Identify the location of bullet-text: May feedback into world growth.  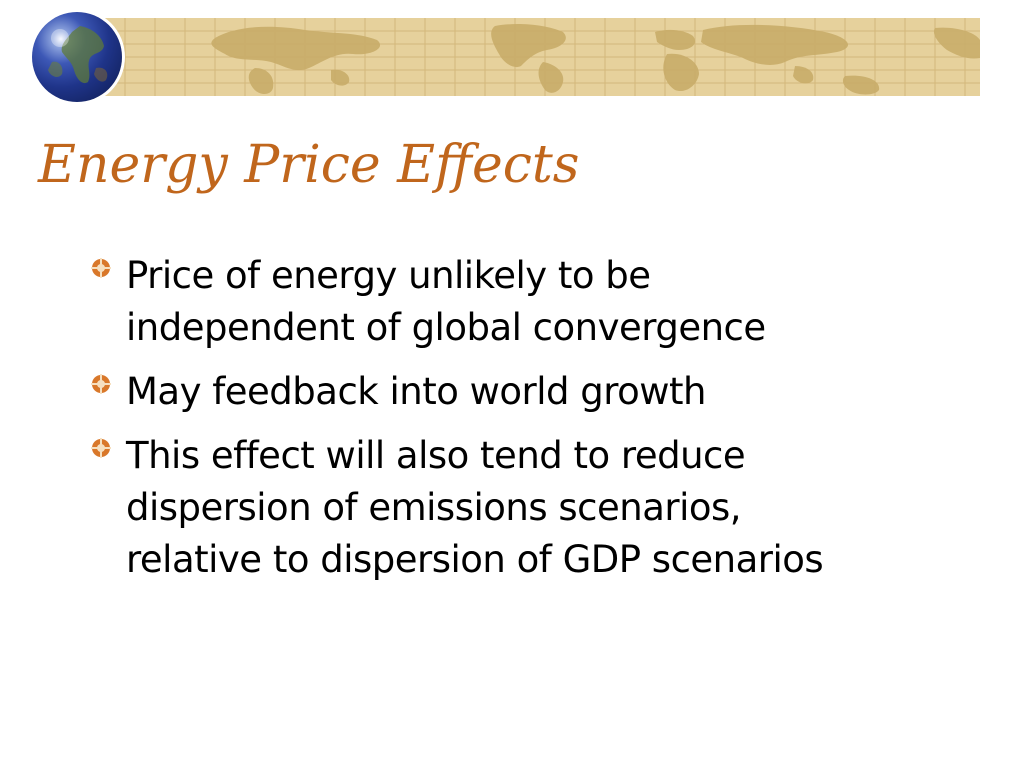
(416, 391).